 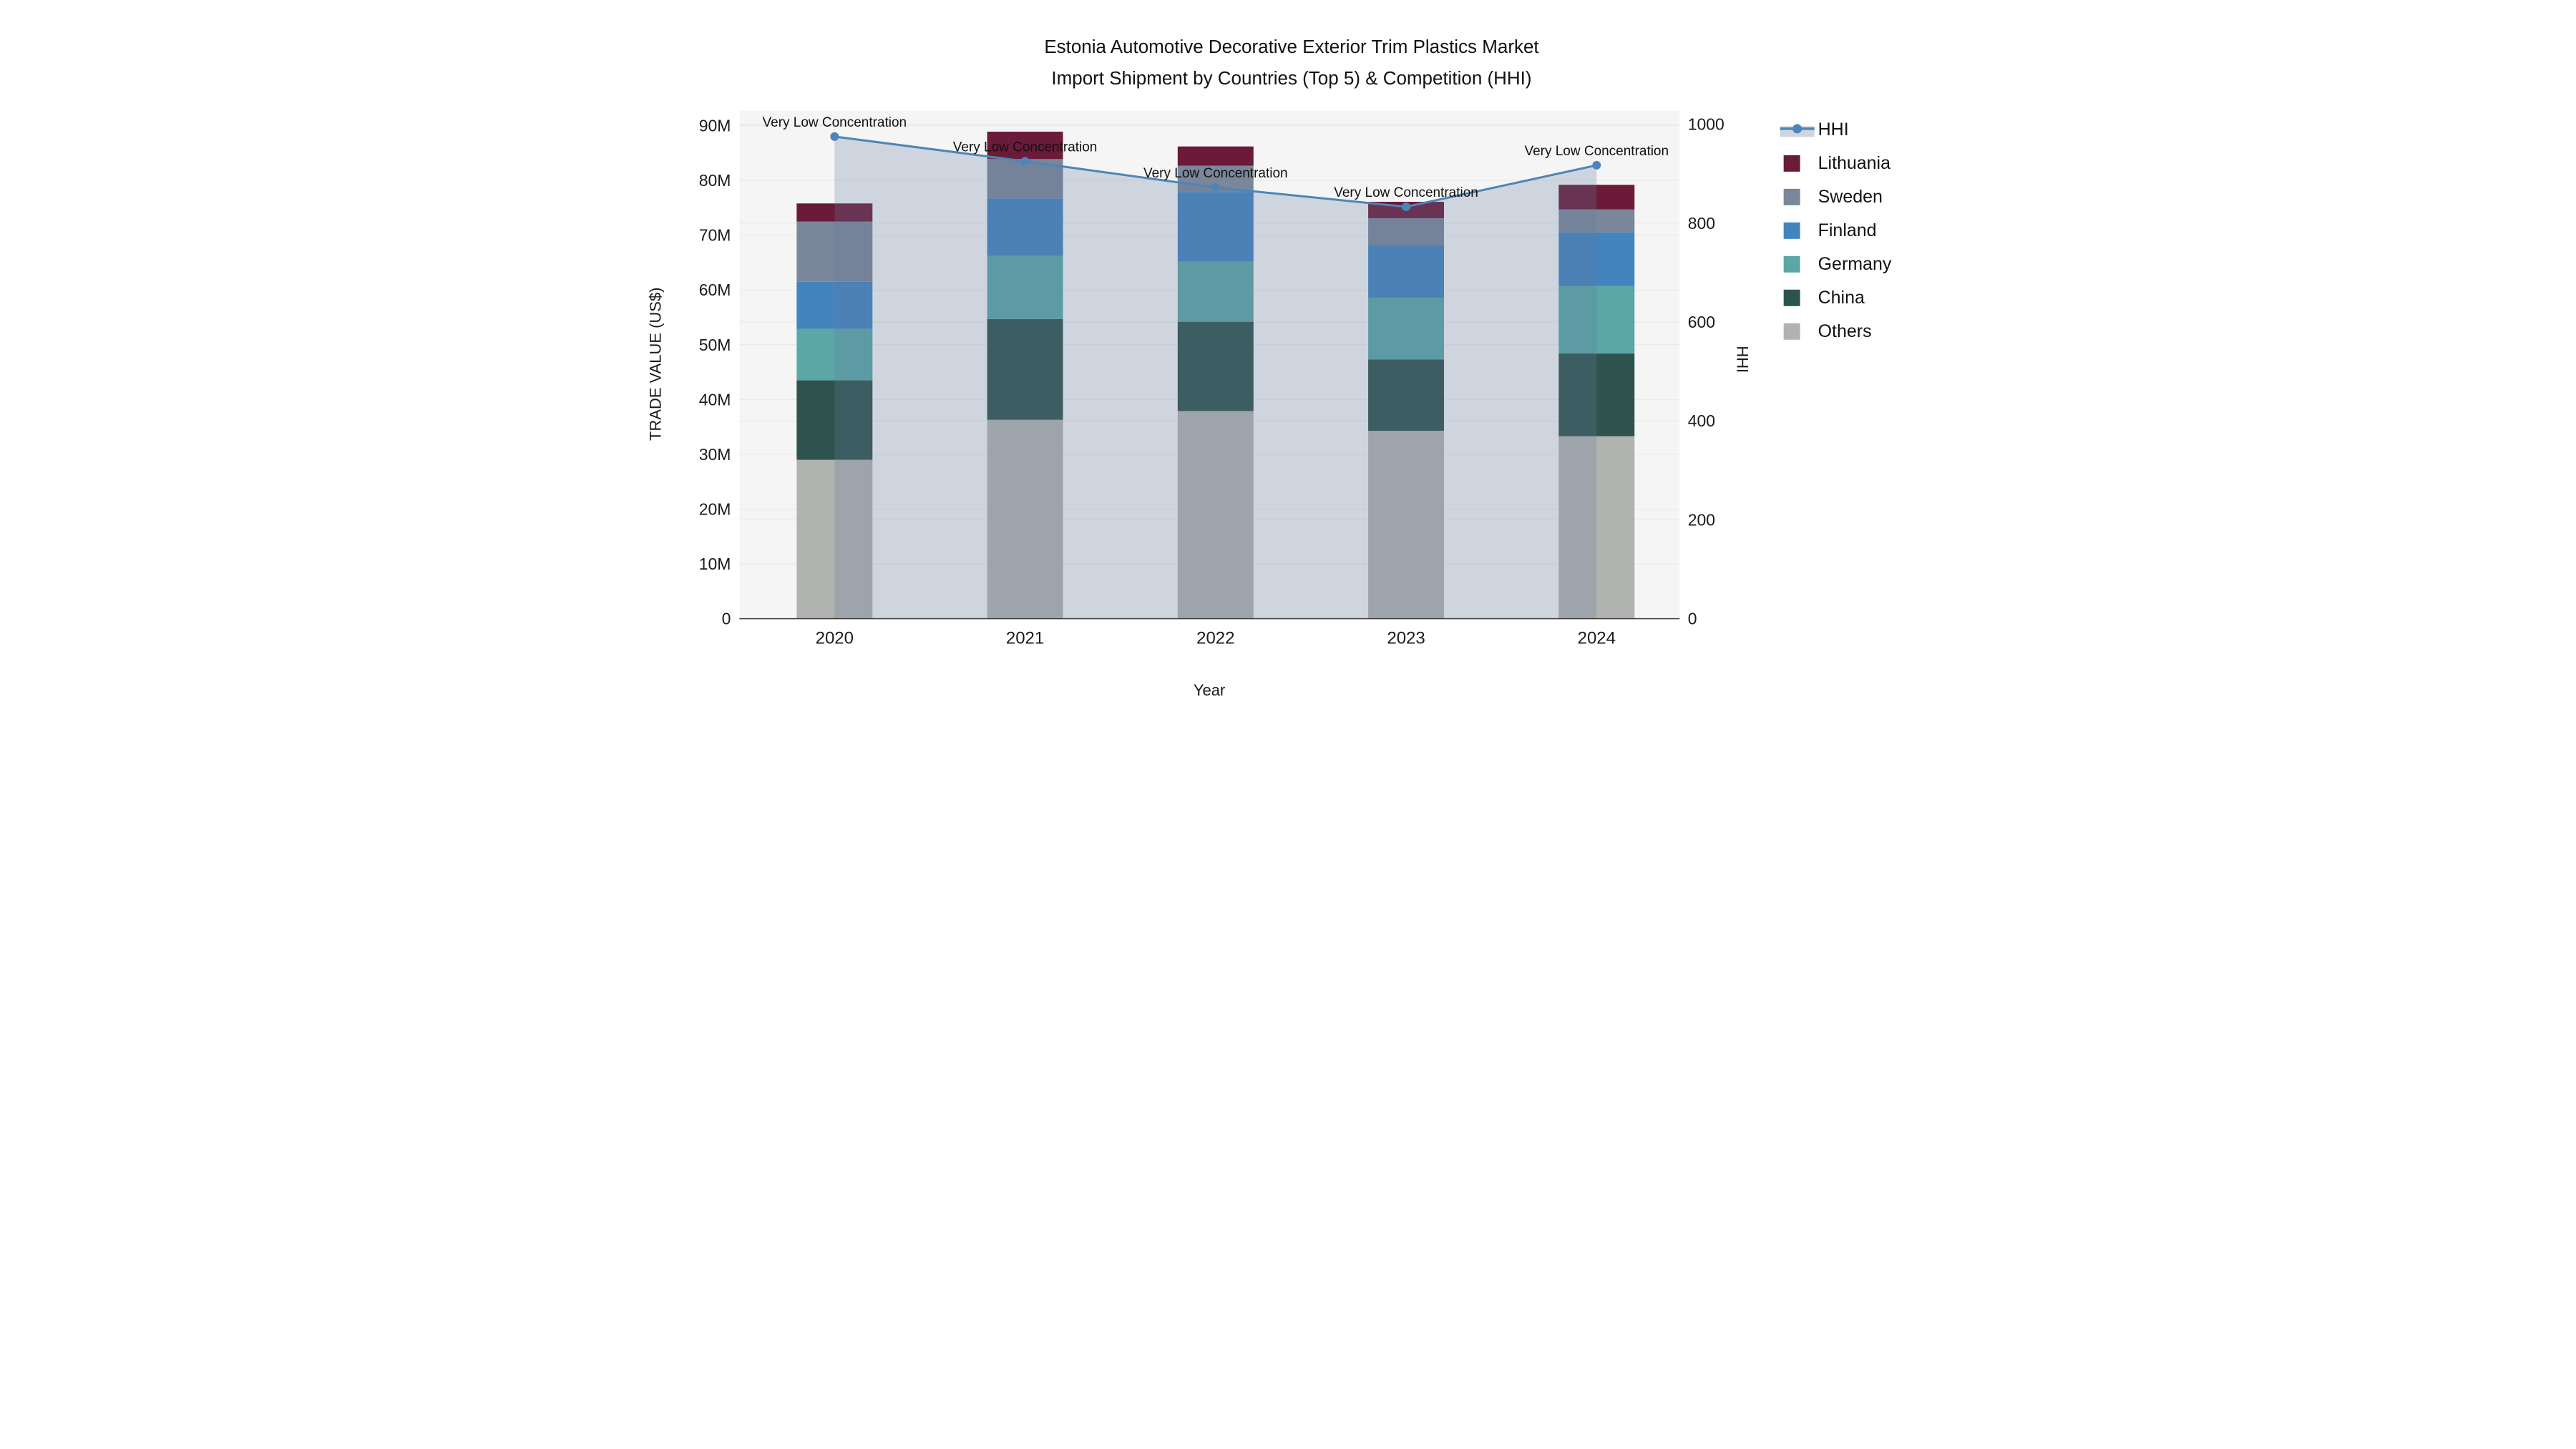 I want to click on y-right-axis-title: HHI, so click(x=1743, y=359).